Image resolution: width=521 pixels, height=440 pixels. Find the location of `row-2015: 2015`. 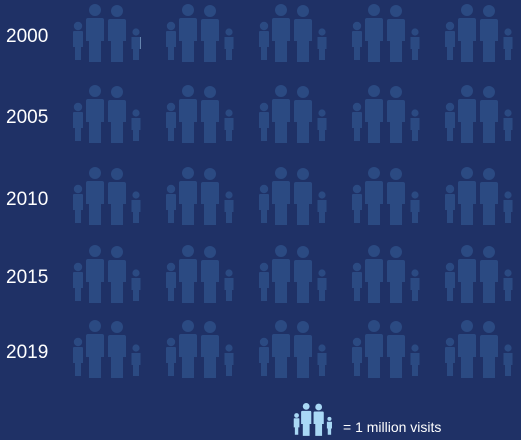

row-2015: 2015 is located at coordinates (259, 274).